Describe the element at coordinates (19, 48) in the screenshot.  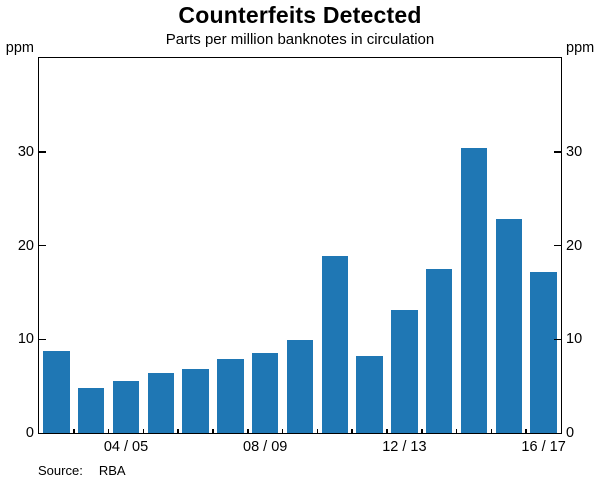
I see `y-axis-unit-left: ppm` at that location.